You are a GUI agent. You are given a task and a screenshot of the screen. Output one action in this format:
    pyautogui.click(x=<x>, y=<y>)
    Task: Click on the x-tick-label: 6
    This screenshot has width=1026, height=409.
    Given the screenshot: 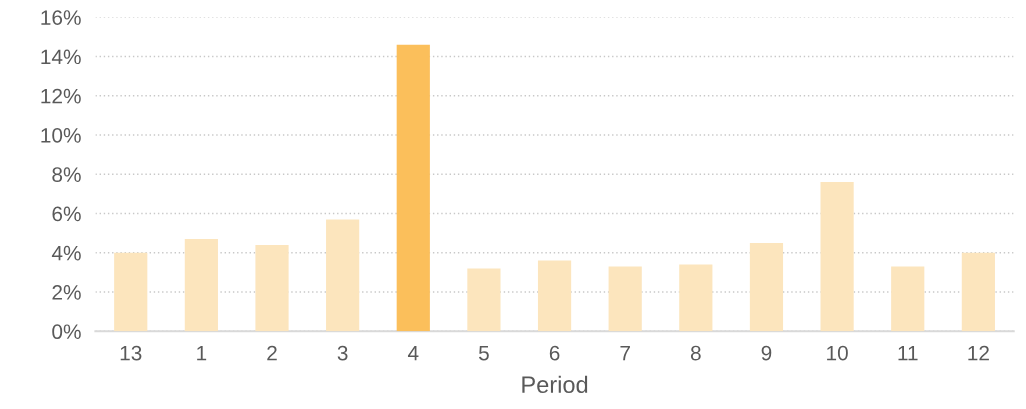 What is the action you would take?
    pyautogui.click(x=554, y=353)
    